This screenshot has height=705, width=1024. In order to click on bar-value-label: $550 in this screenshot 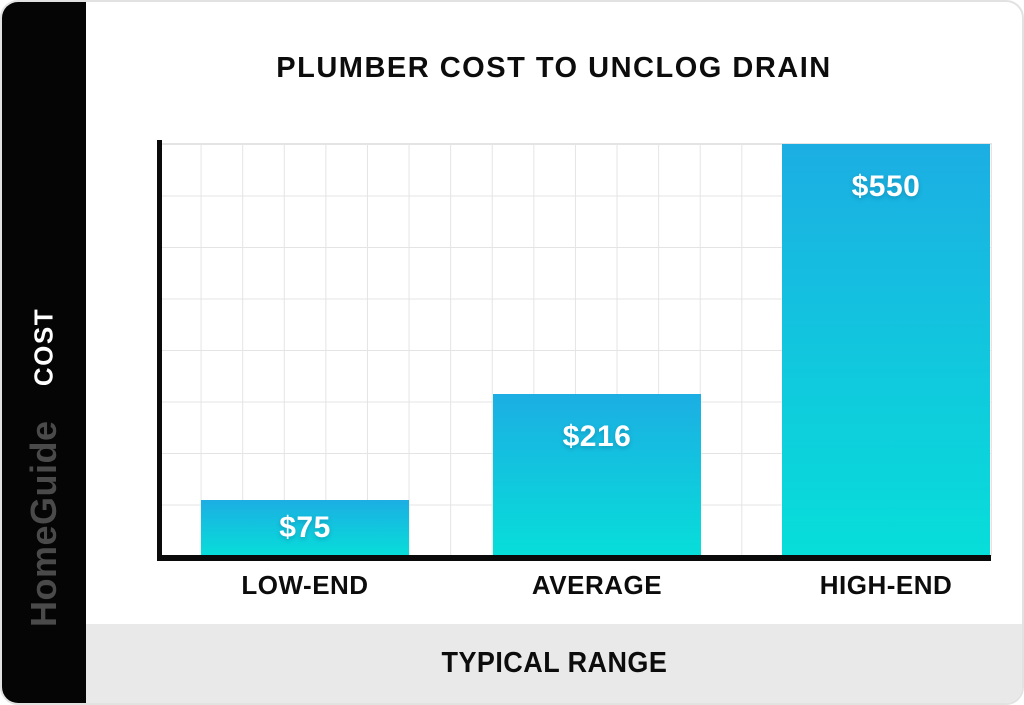, I will do `click(886, 186)`.